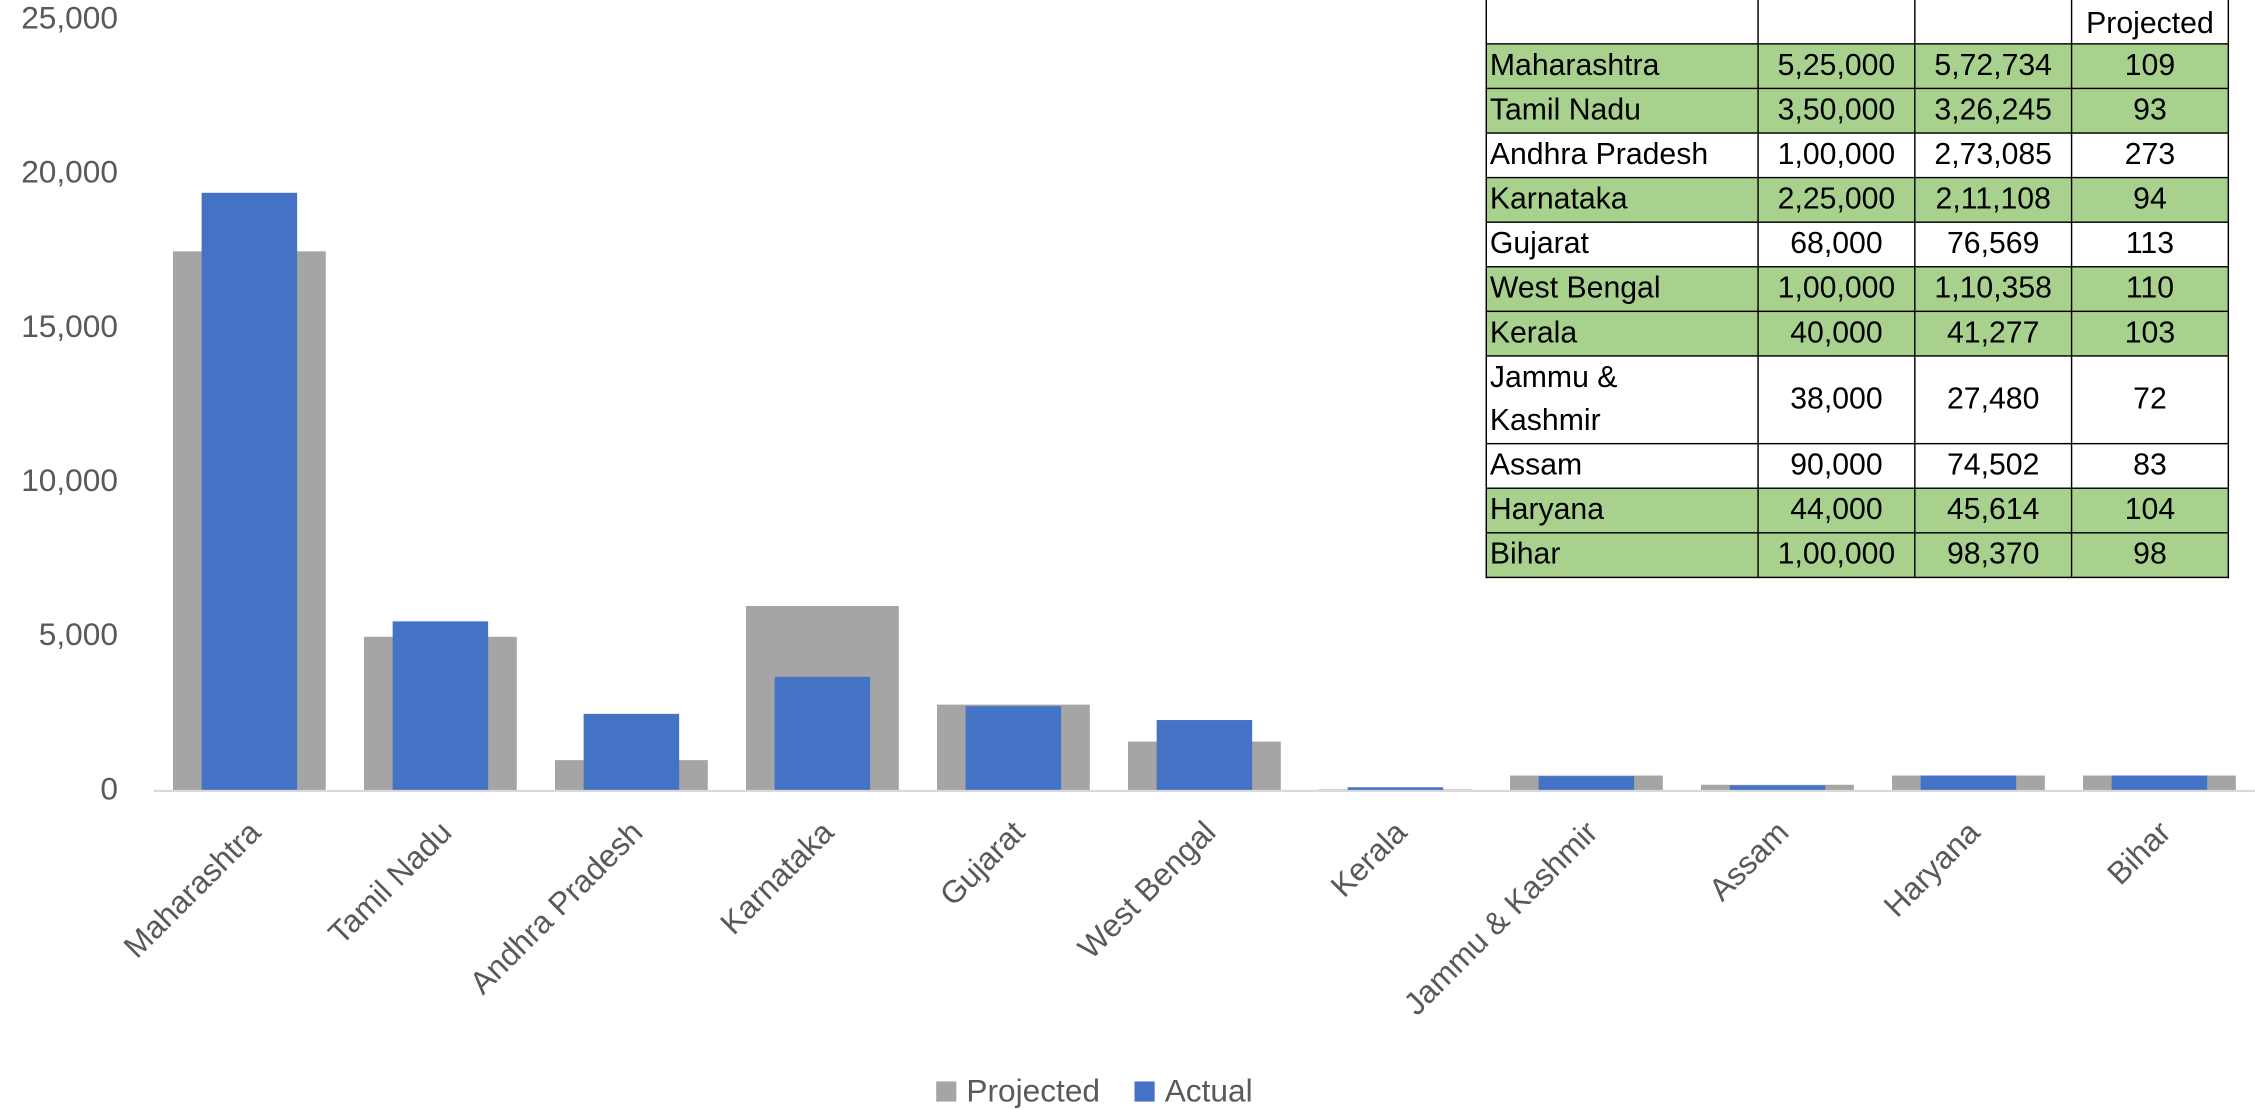 This screenshot has height=1110, width=2255. Describe the element at coordinates (2150, 199) in the screenshot. I see `table-cell: 94` at that location.